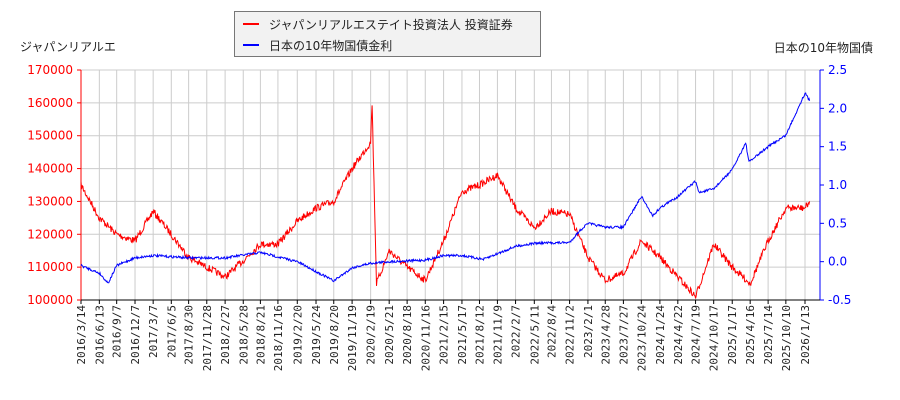  What do you see at coordinates (389, 335) in the screenshot?
I see `x-tick-label: 2020/5/21` at bounding box center [389, 335].